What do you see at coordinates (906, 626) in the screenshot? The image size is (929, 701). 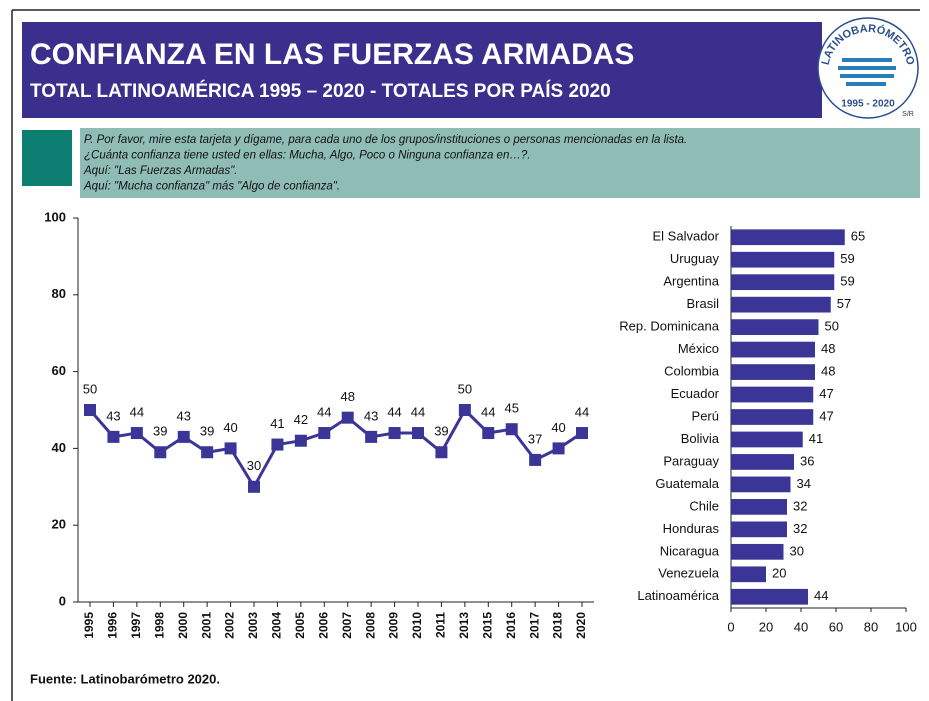 I see `x-tick-label: 100` at bounding box center [906, 626].